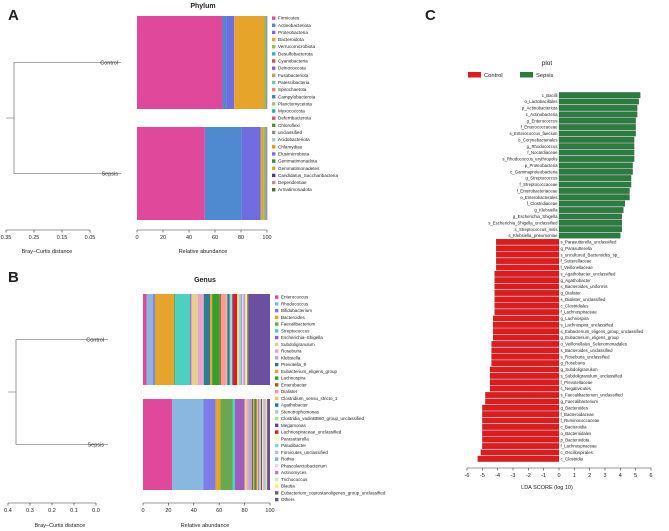 This screenshot has width=669, height=531. What do you see at coordinates (586, 356) in the screenshot?
I see `lda-bar-label: s_Roseburia_unclassified` at bounding box center [586, 356].